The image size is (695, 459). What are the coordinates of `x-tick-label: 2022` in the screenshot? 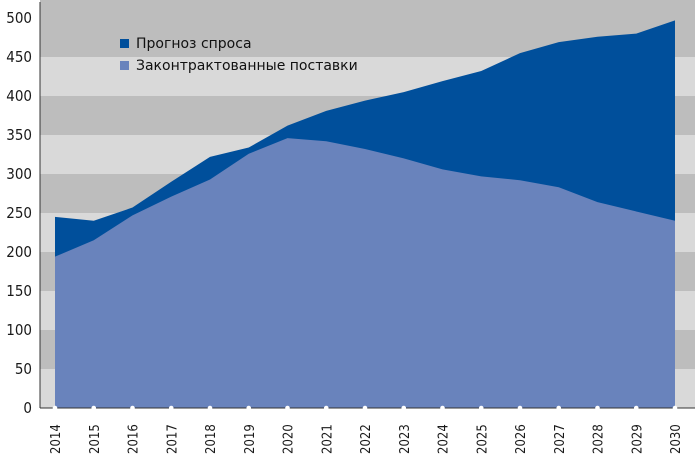 It's located at (366, 439).